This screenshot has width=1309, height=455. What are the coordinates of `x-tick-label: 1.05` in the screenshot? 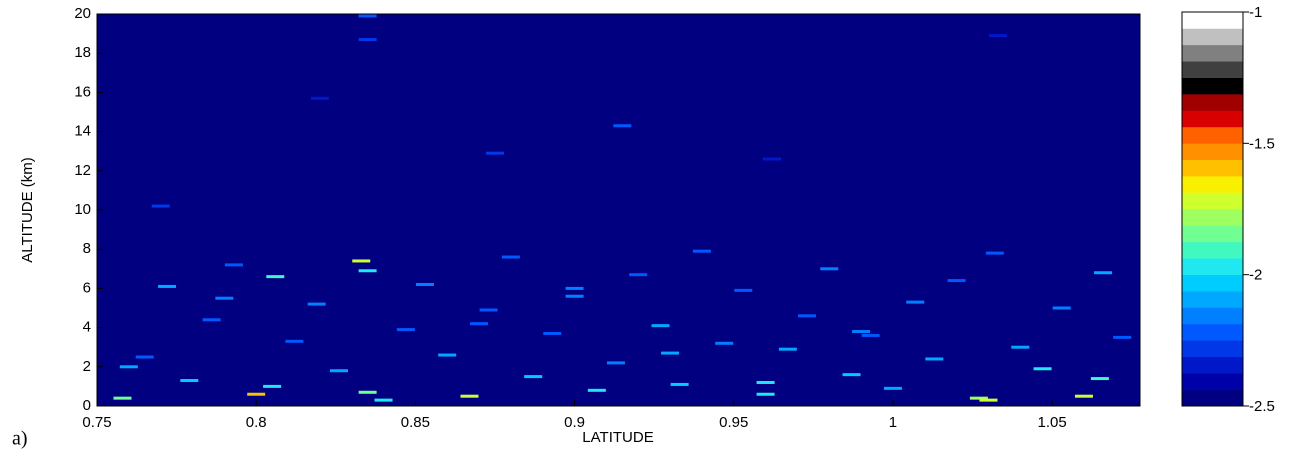 It's located at (1052, 422).